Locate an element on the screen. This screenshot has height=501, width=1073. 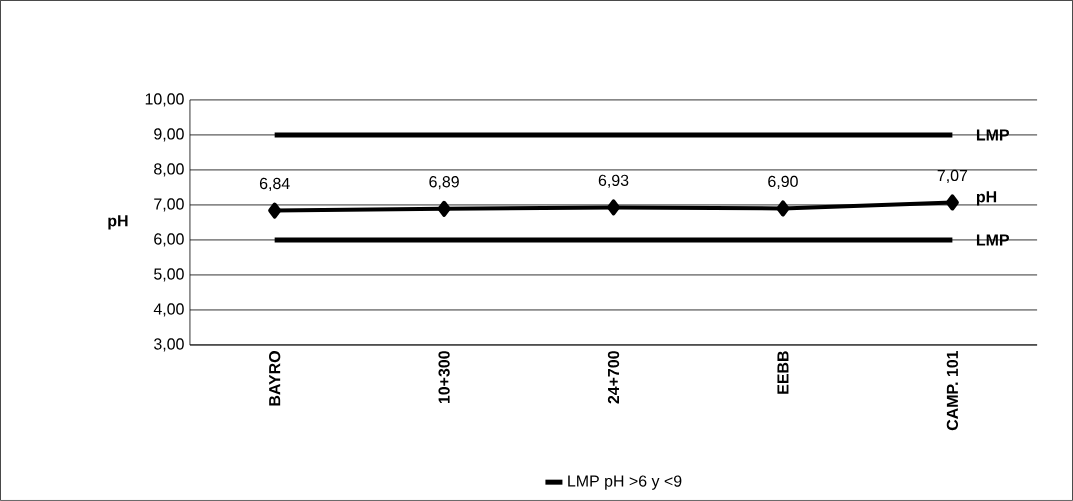
series-label: pH is located at coordinates (986, 198).